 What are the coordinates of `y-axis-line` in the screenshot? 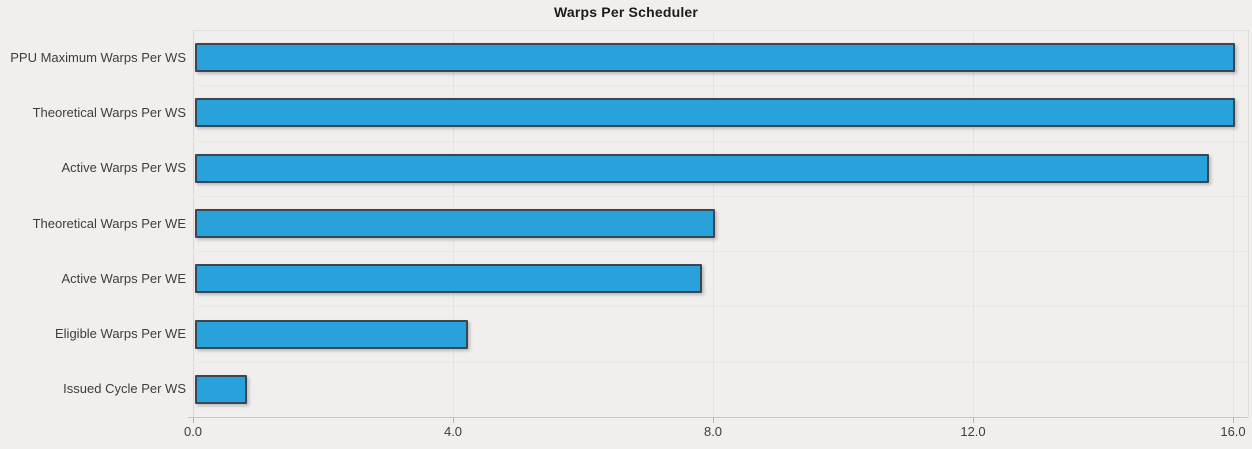 It's located at (193, 223).